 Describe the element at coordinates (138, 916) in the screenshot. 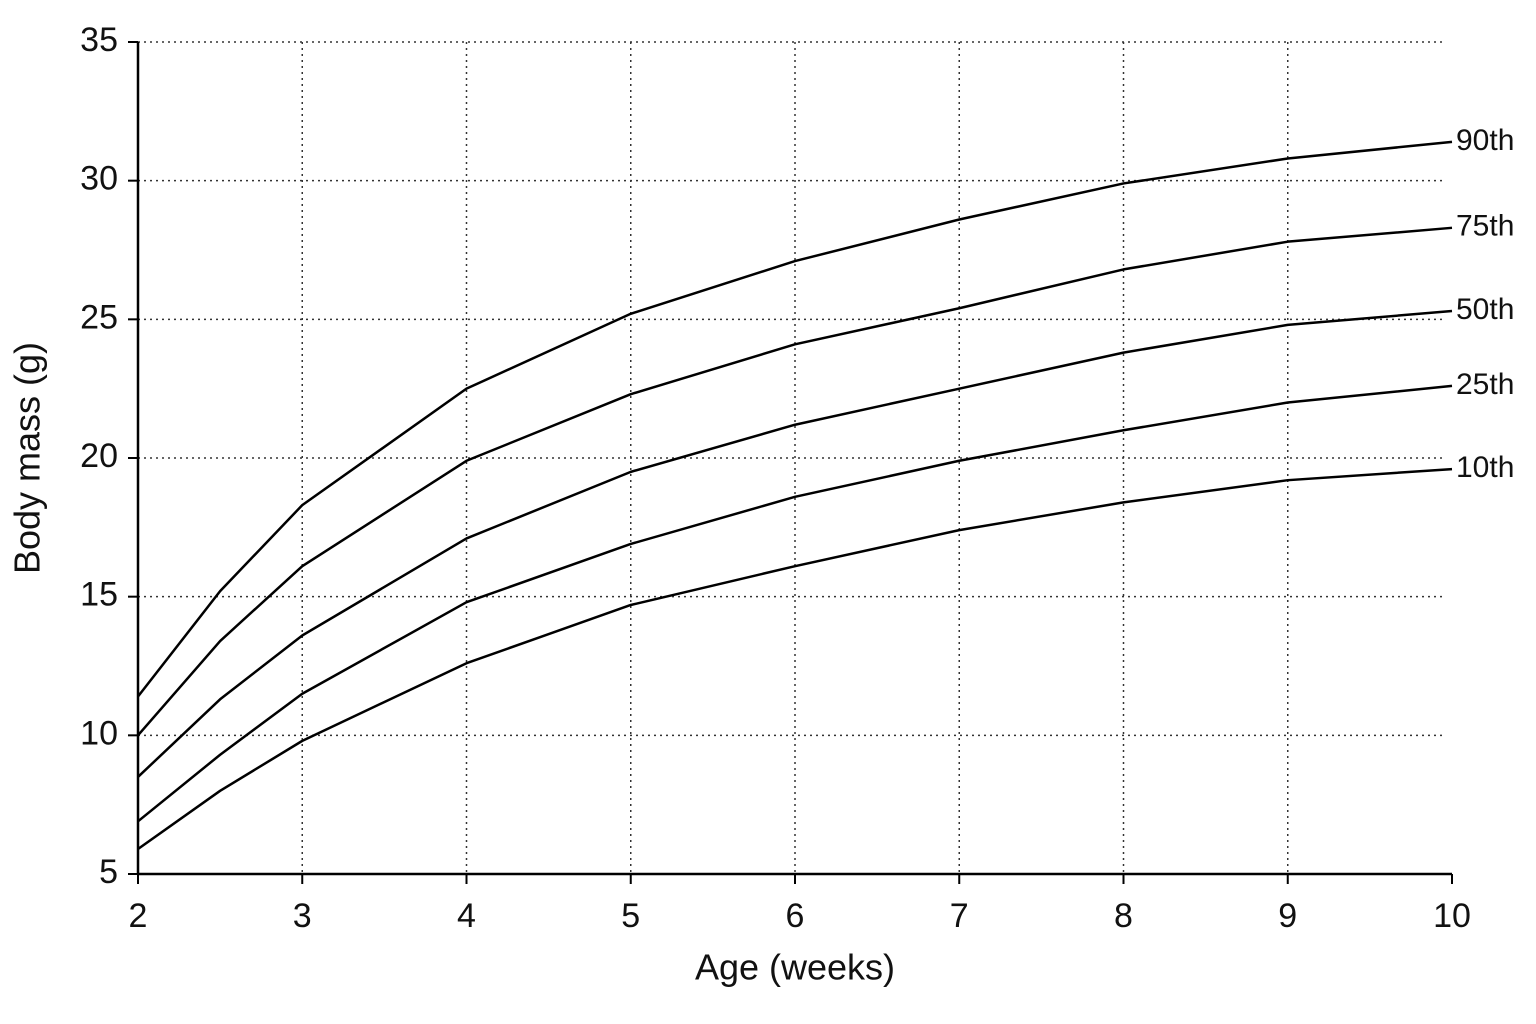

I see `x-tick-label: 2` at that location.